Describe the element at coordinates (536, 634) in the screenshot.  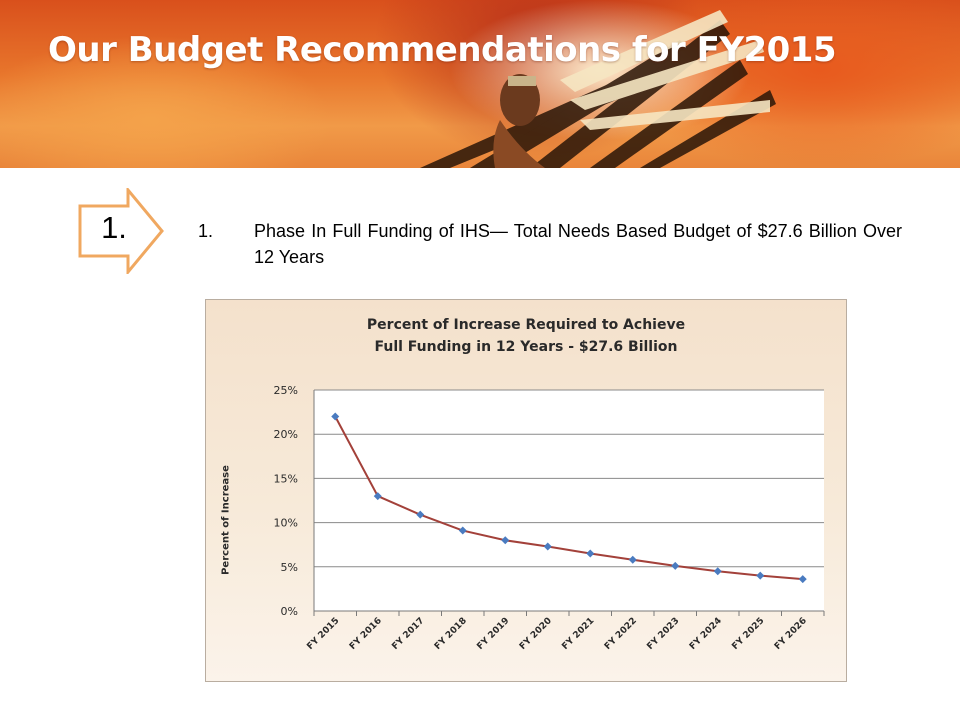
I see `x-tick-label: FY 2020` at that location.